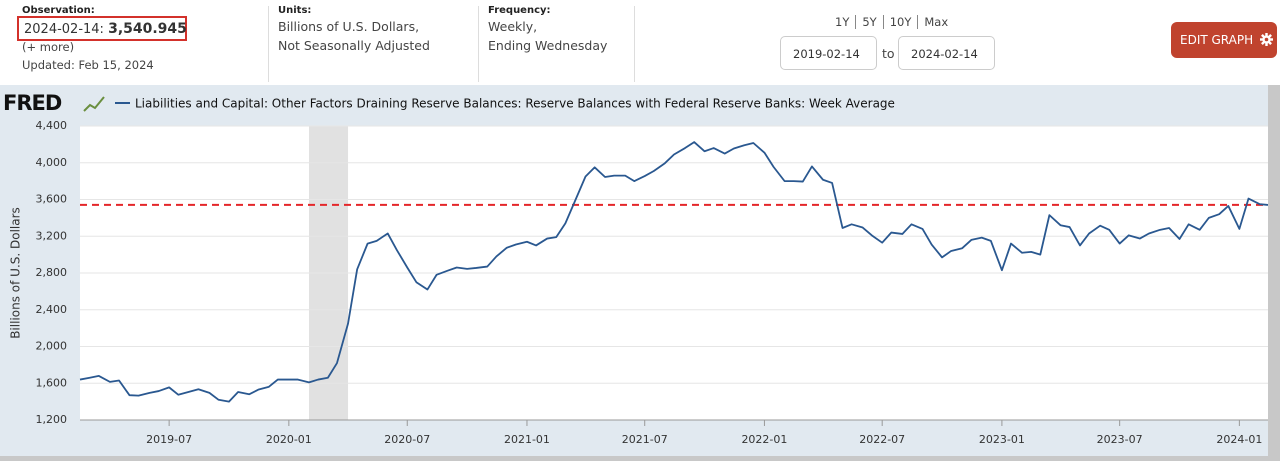  I want to click on updated: Updated: Feb 15, 2024, so click(88, 65).